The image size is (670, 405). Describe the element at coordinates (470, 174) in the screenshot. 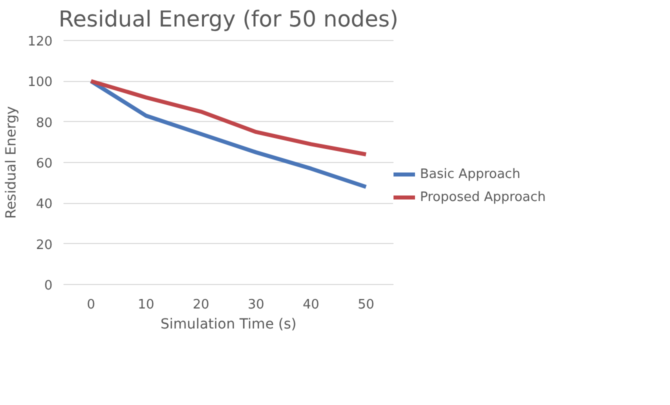

I see `legend-label: Basic Approach` at that location.